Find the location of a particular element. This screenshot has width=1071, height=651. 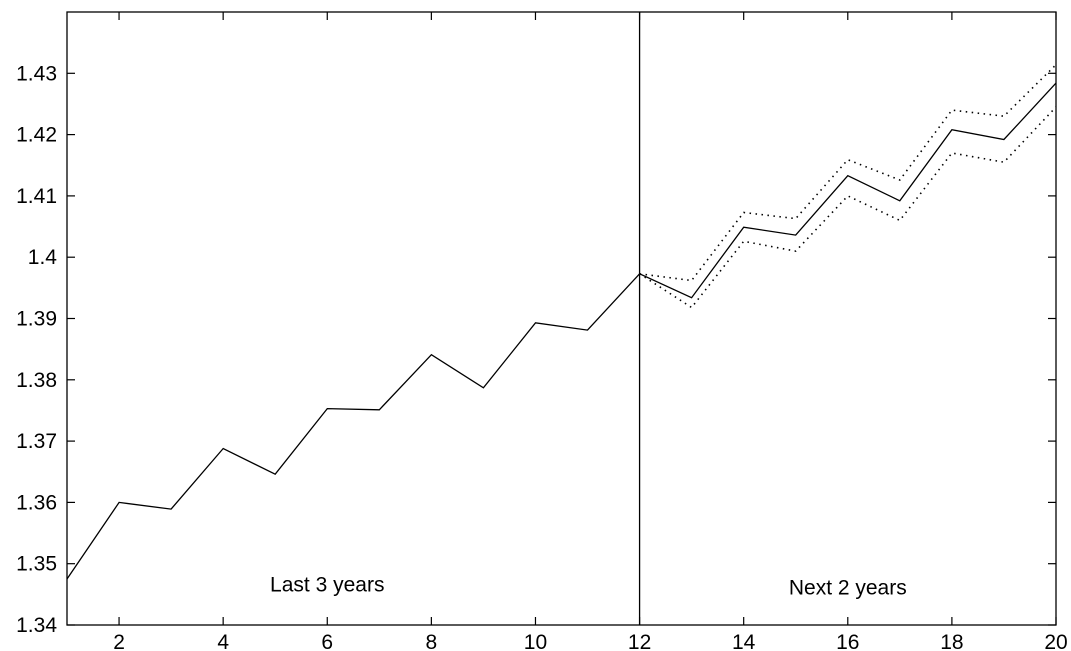

y-tick-label: 1.39 is located at coordinates (36, 319).